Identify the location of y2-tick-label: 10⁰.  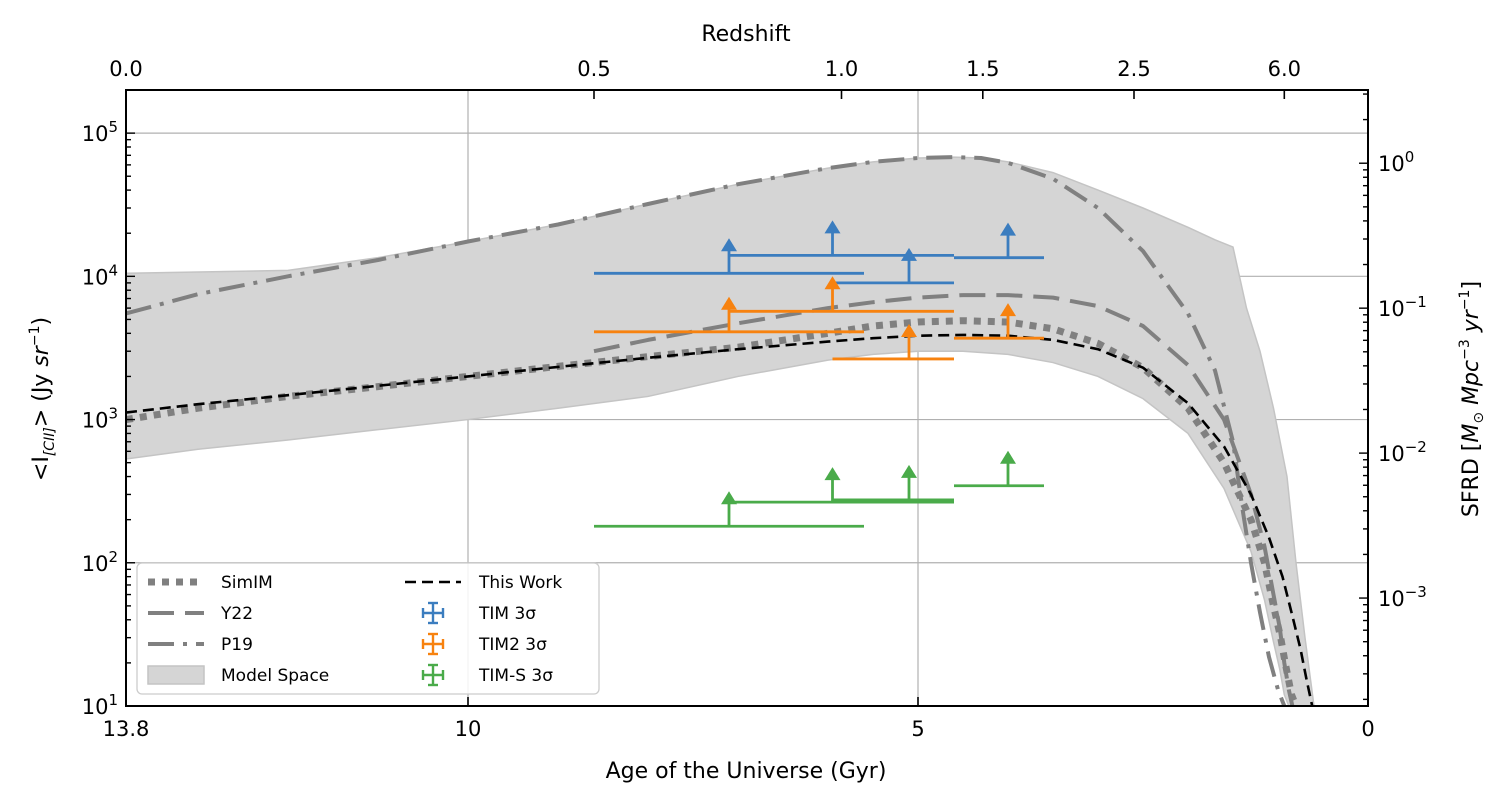
(1396, 162).